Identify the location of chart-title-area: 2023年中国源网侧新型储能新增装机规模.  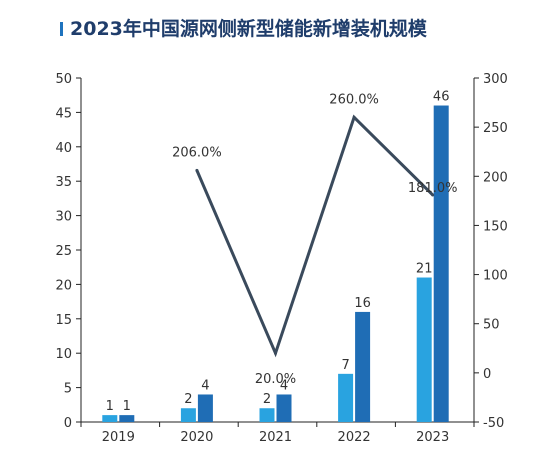
(273, 29).